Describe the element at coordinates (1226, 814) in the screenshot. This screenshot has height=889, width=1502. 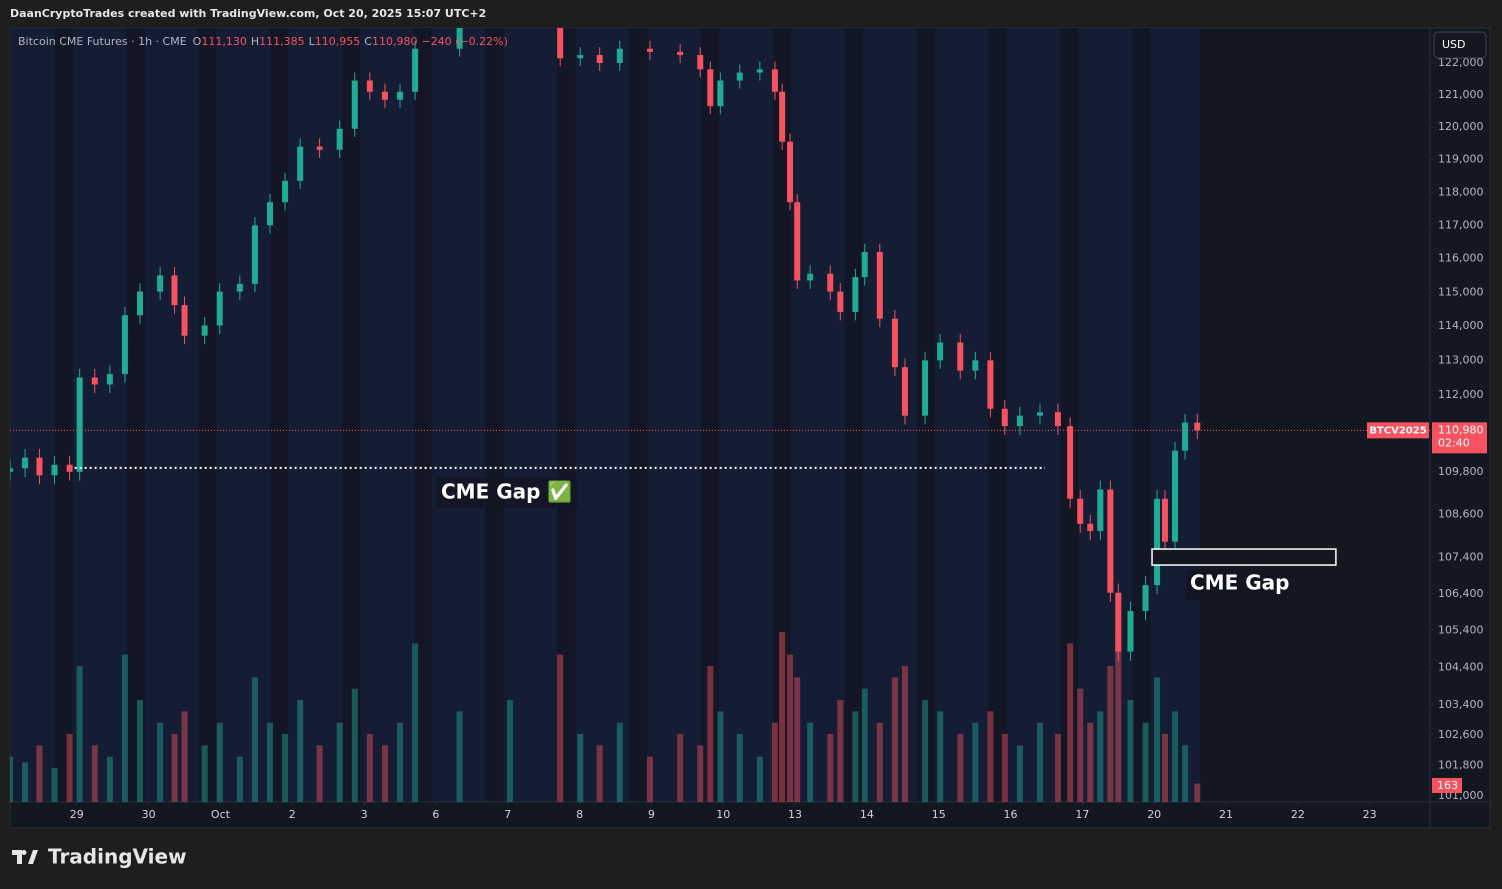
I see `x-tick-label: 21` at that location.